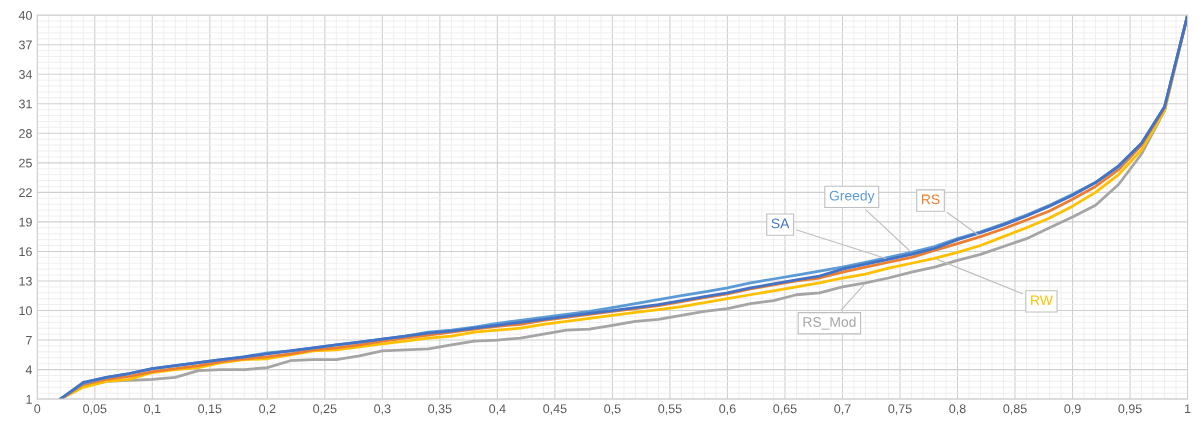 The width and height of the screenshot is (1202, 421). What do you see at coordinates (852, 197) in the screenshot?
I see `text: Greedy` at bounding box center [852, 197].